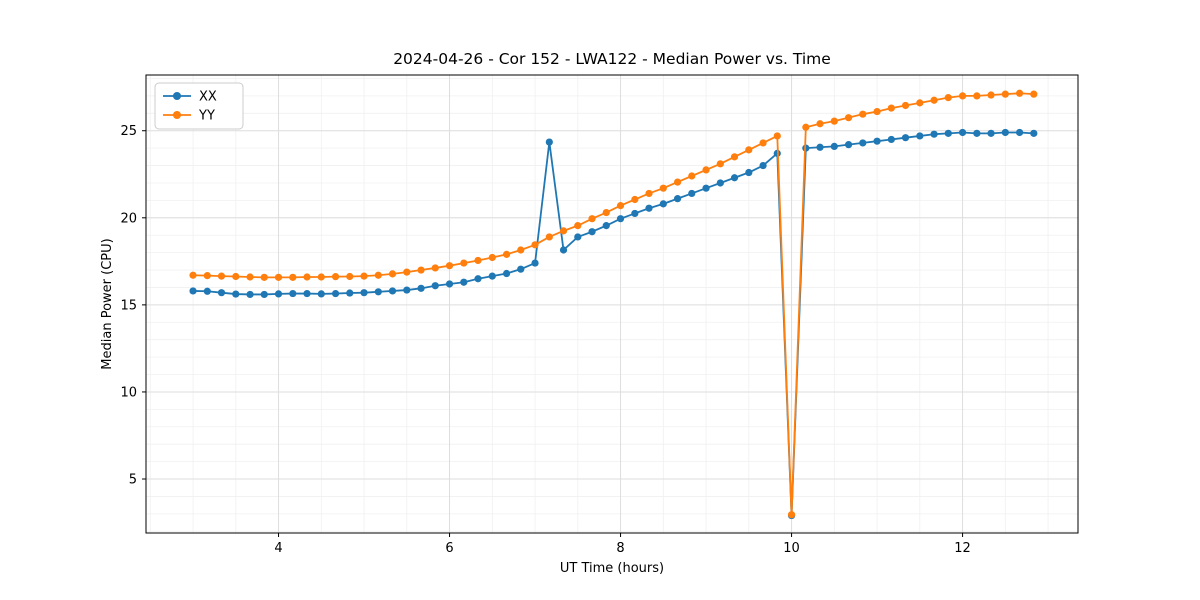  I want to click on legend: XX YY, so click(199, 106).